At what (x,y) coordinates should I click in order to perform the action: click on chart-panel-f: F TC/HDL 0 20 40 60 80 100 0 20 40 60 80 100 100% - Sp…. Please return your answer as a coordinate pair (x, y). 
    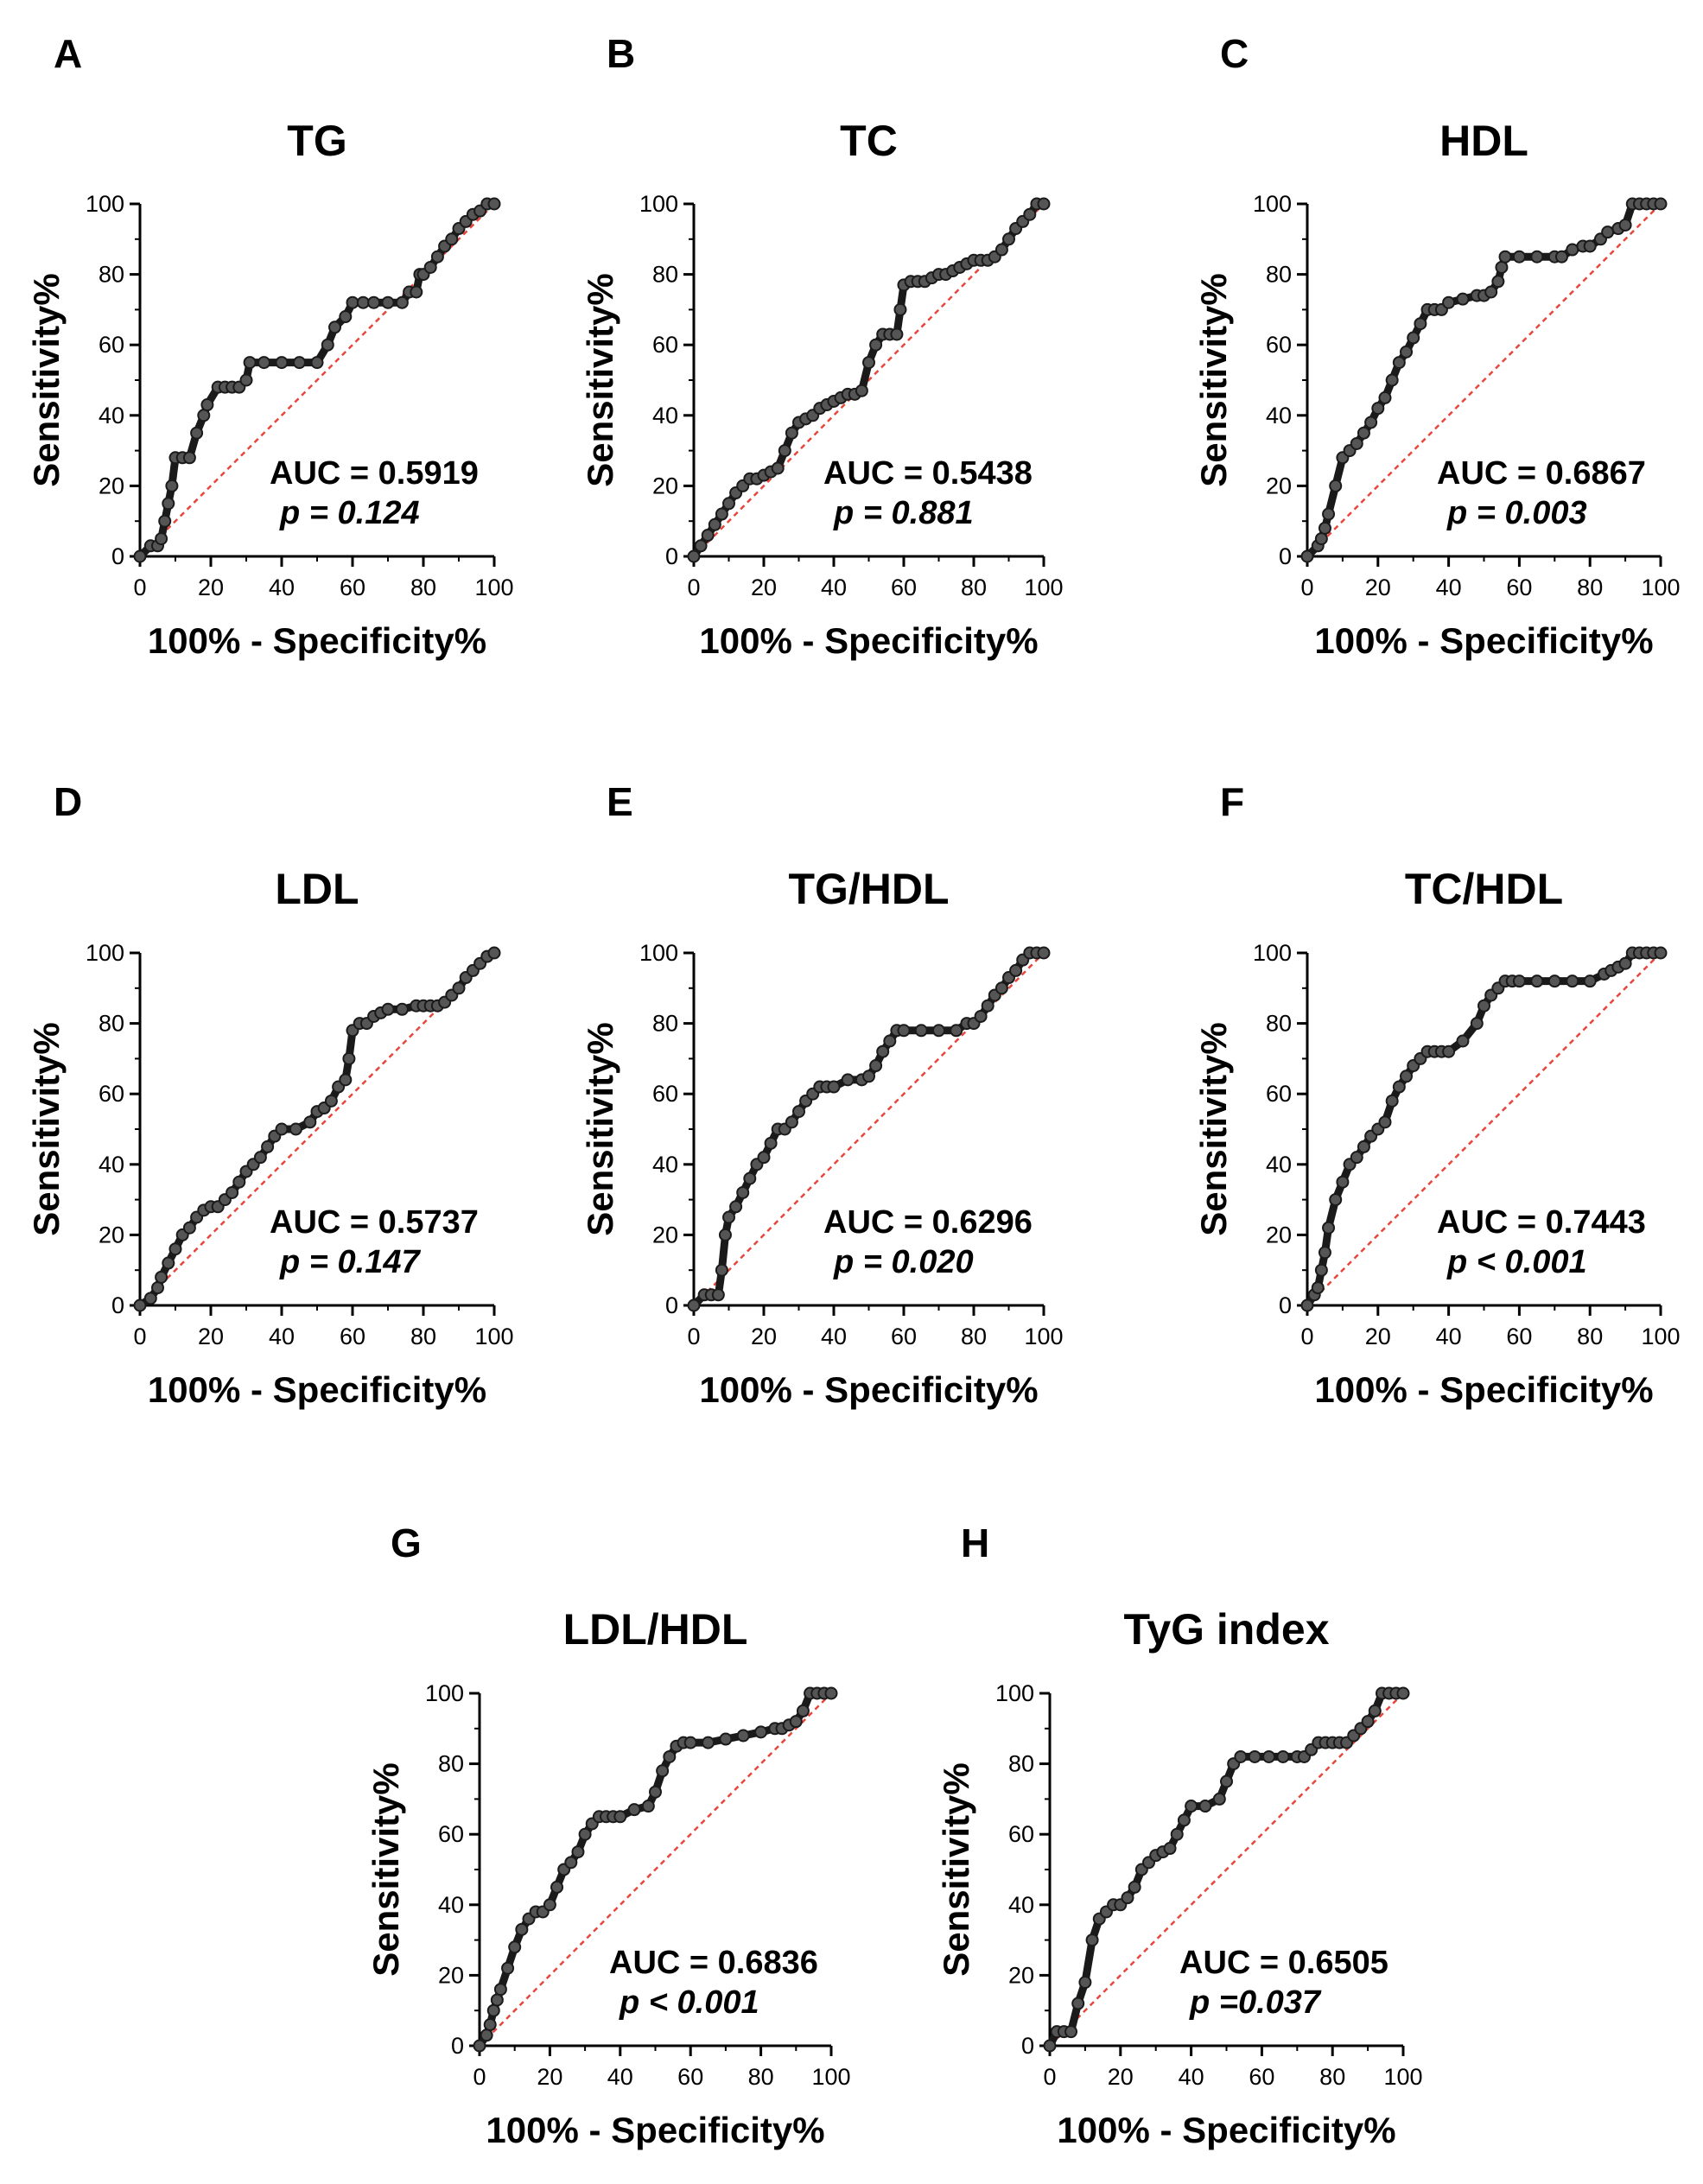
    Looking at the image, I should click on (1437, 1095).